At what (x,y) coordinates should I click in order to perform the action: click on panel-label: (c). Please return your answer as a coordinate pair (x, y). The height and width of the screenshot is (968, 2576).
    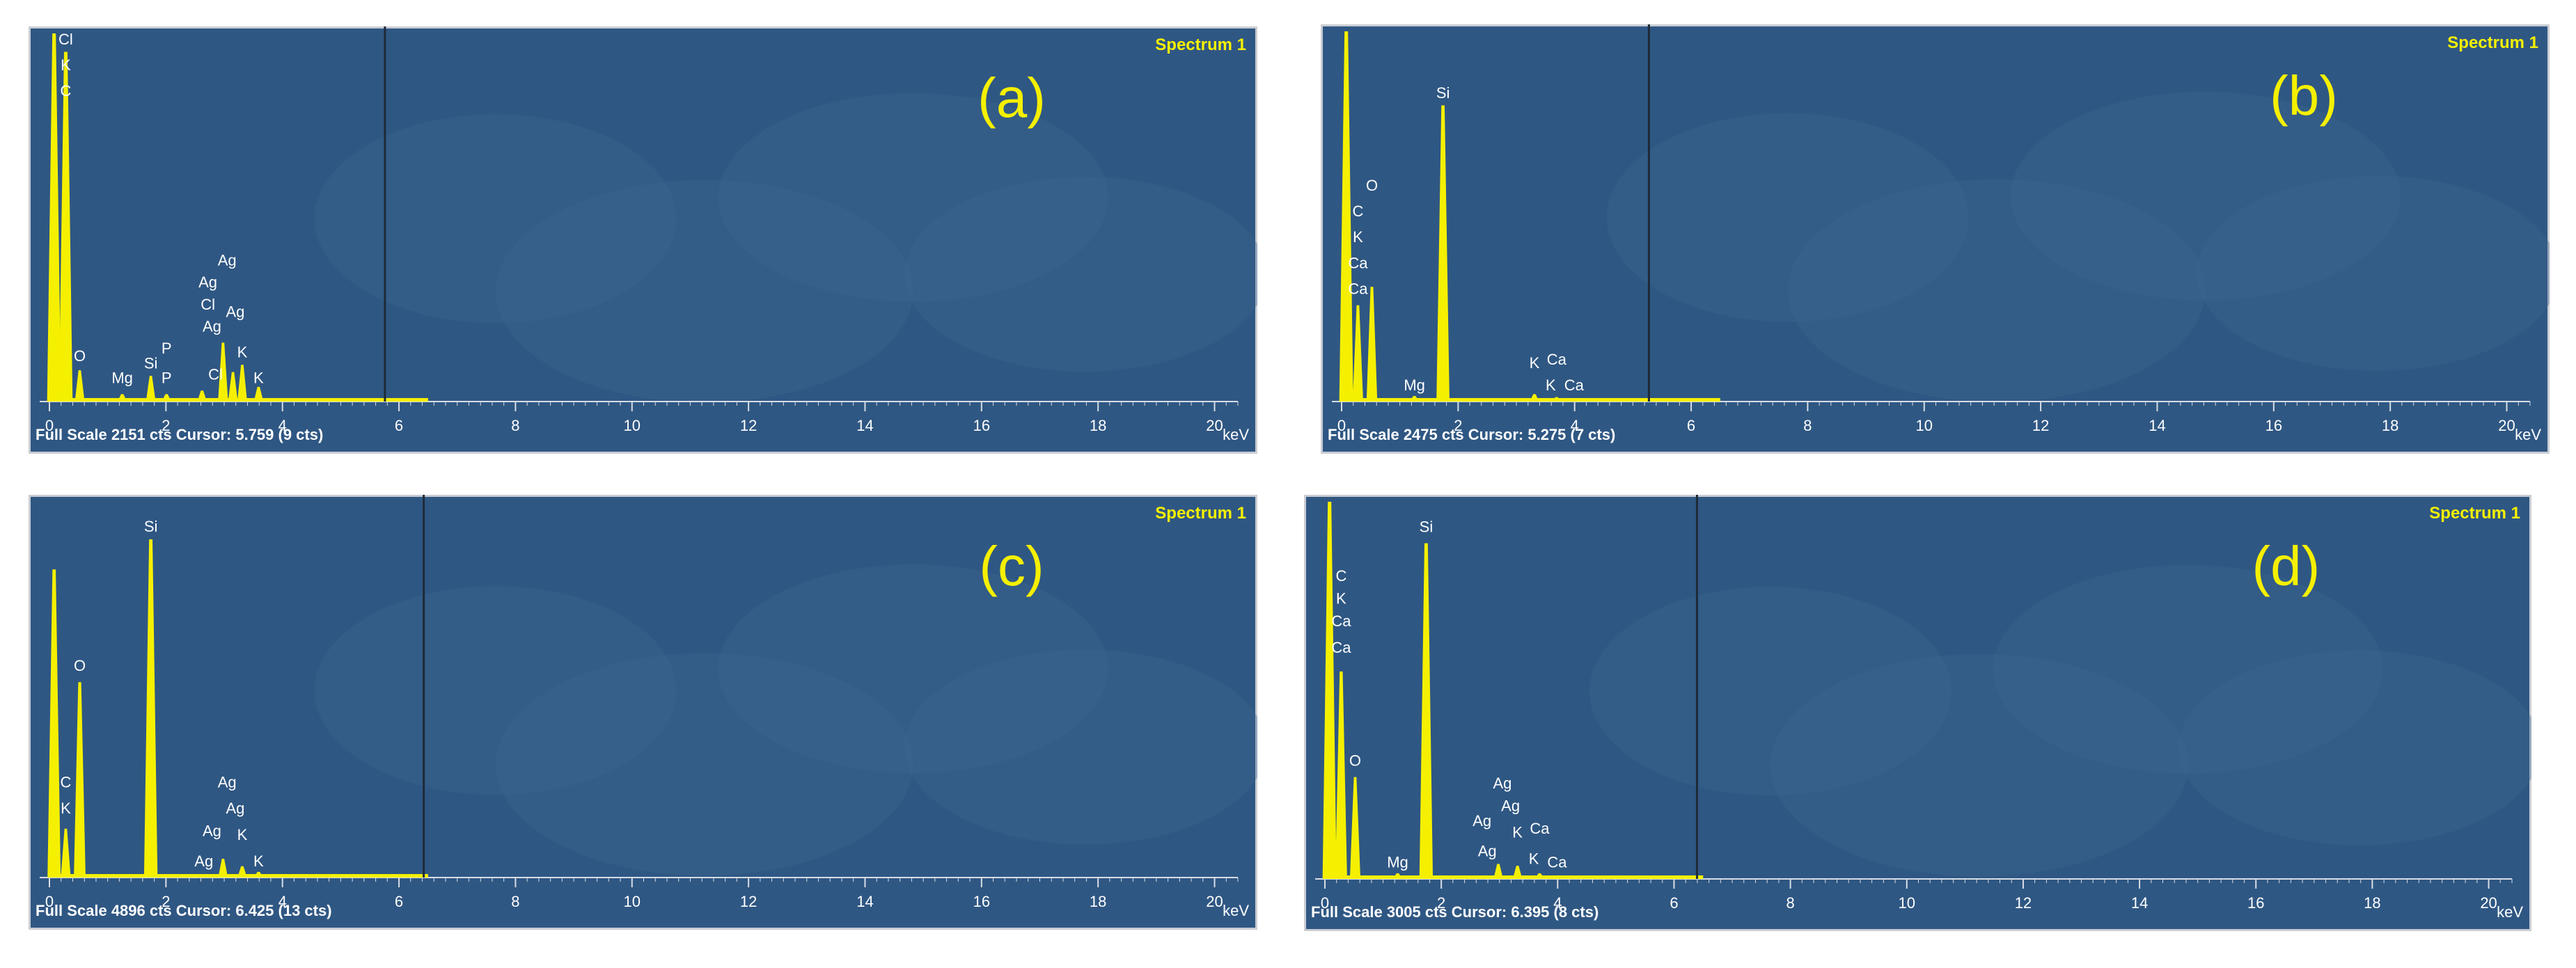
    Looking at the image, I should click on (1011, 566).